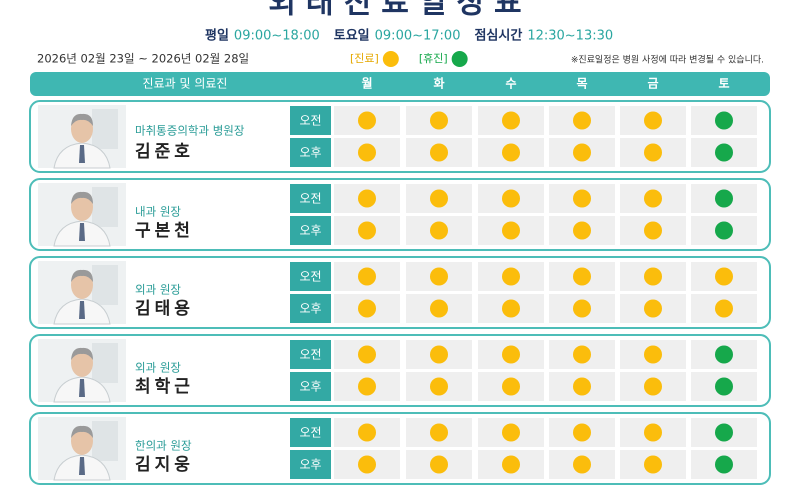 The height and width of the screenshot is (500, 800). I want to click on doctor-name: 최학근, so click(164, 387).